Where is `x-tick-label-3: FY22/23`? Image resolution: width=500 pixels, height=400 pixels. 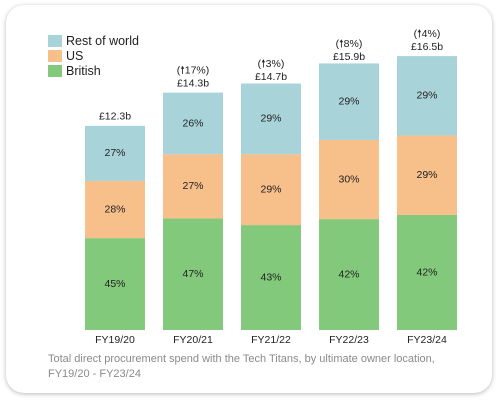 x-tick-label-3: FY22/23 is located at coordinates (349, 340).